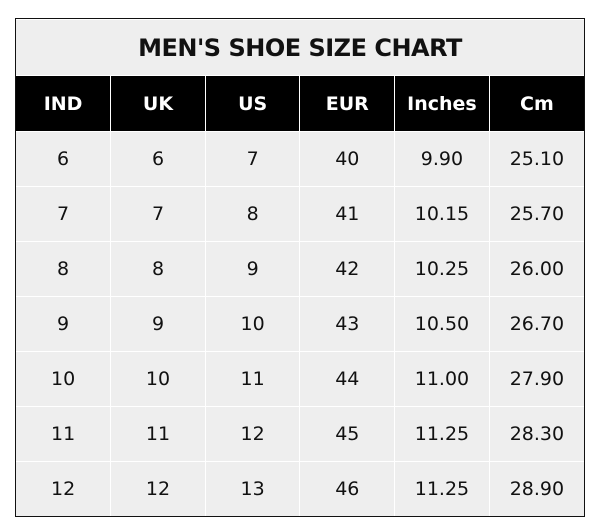 This screenshot has width=605, height=521. Describe the element at coordinates (300, 47) in the screenshot. I see `chart-title: MEN'S SHOE SIZE CHART` at that location.